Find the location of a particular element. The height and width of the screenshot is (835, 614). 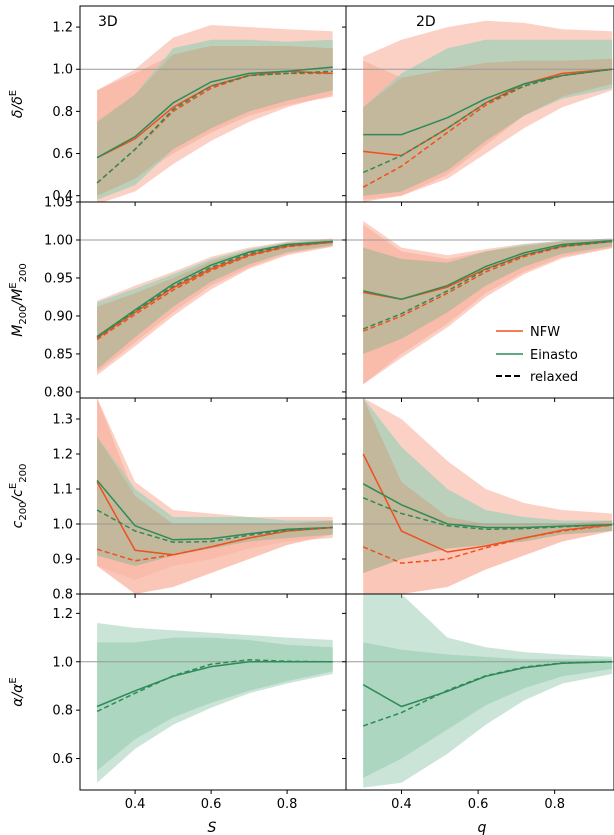

panel-row4-col2: 0.4 0.6 0.8 is located at coordinates (478, 702).